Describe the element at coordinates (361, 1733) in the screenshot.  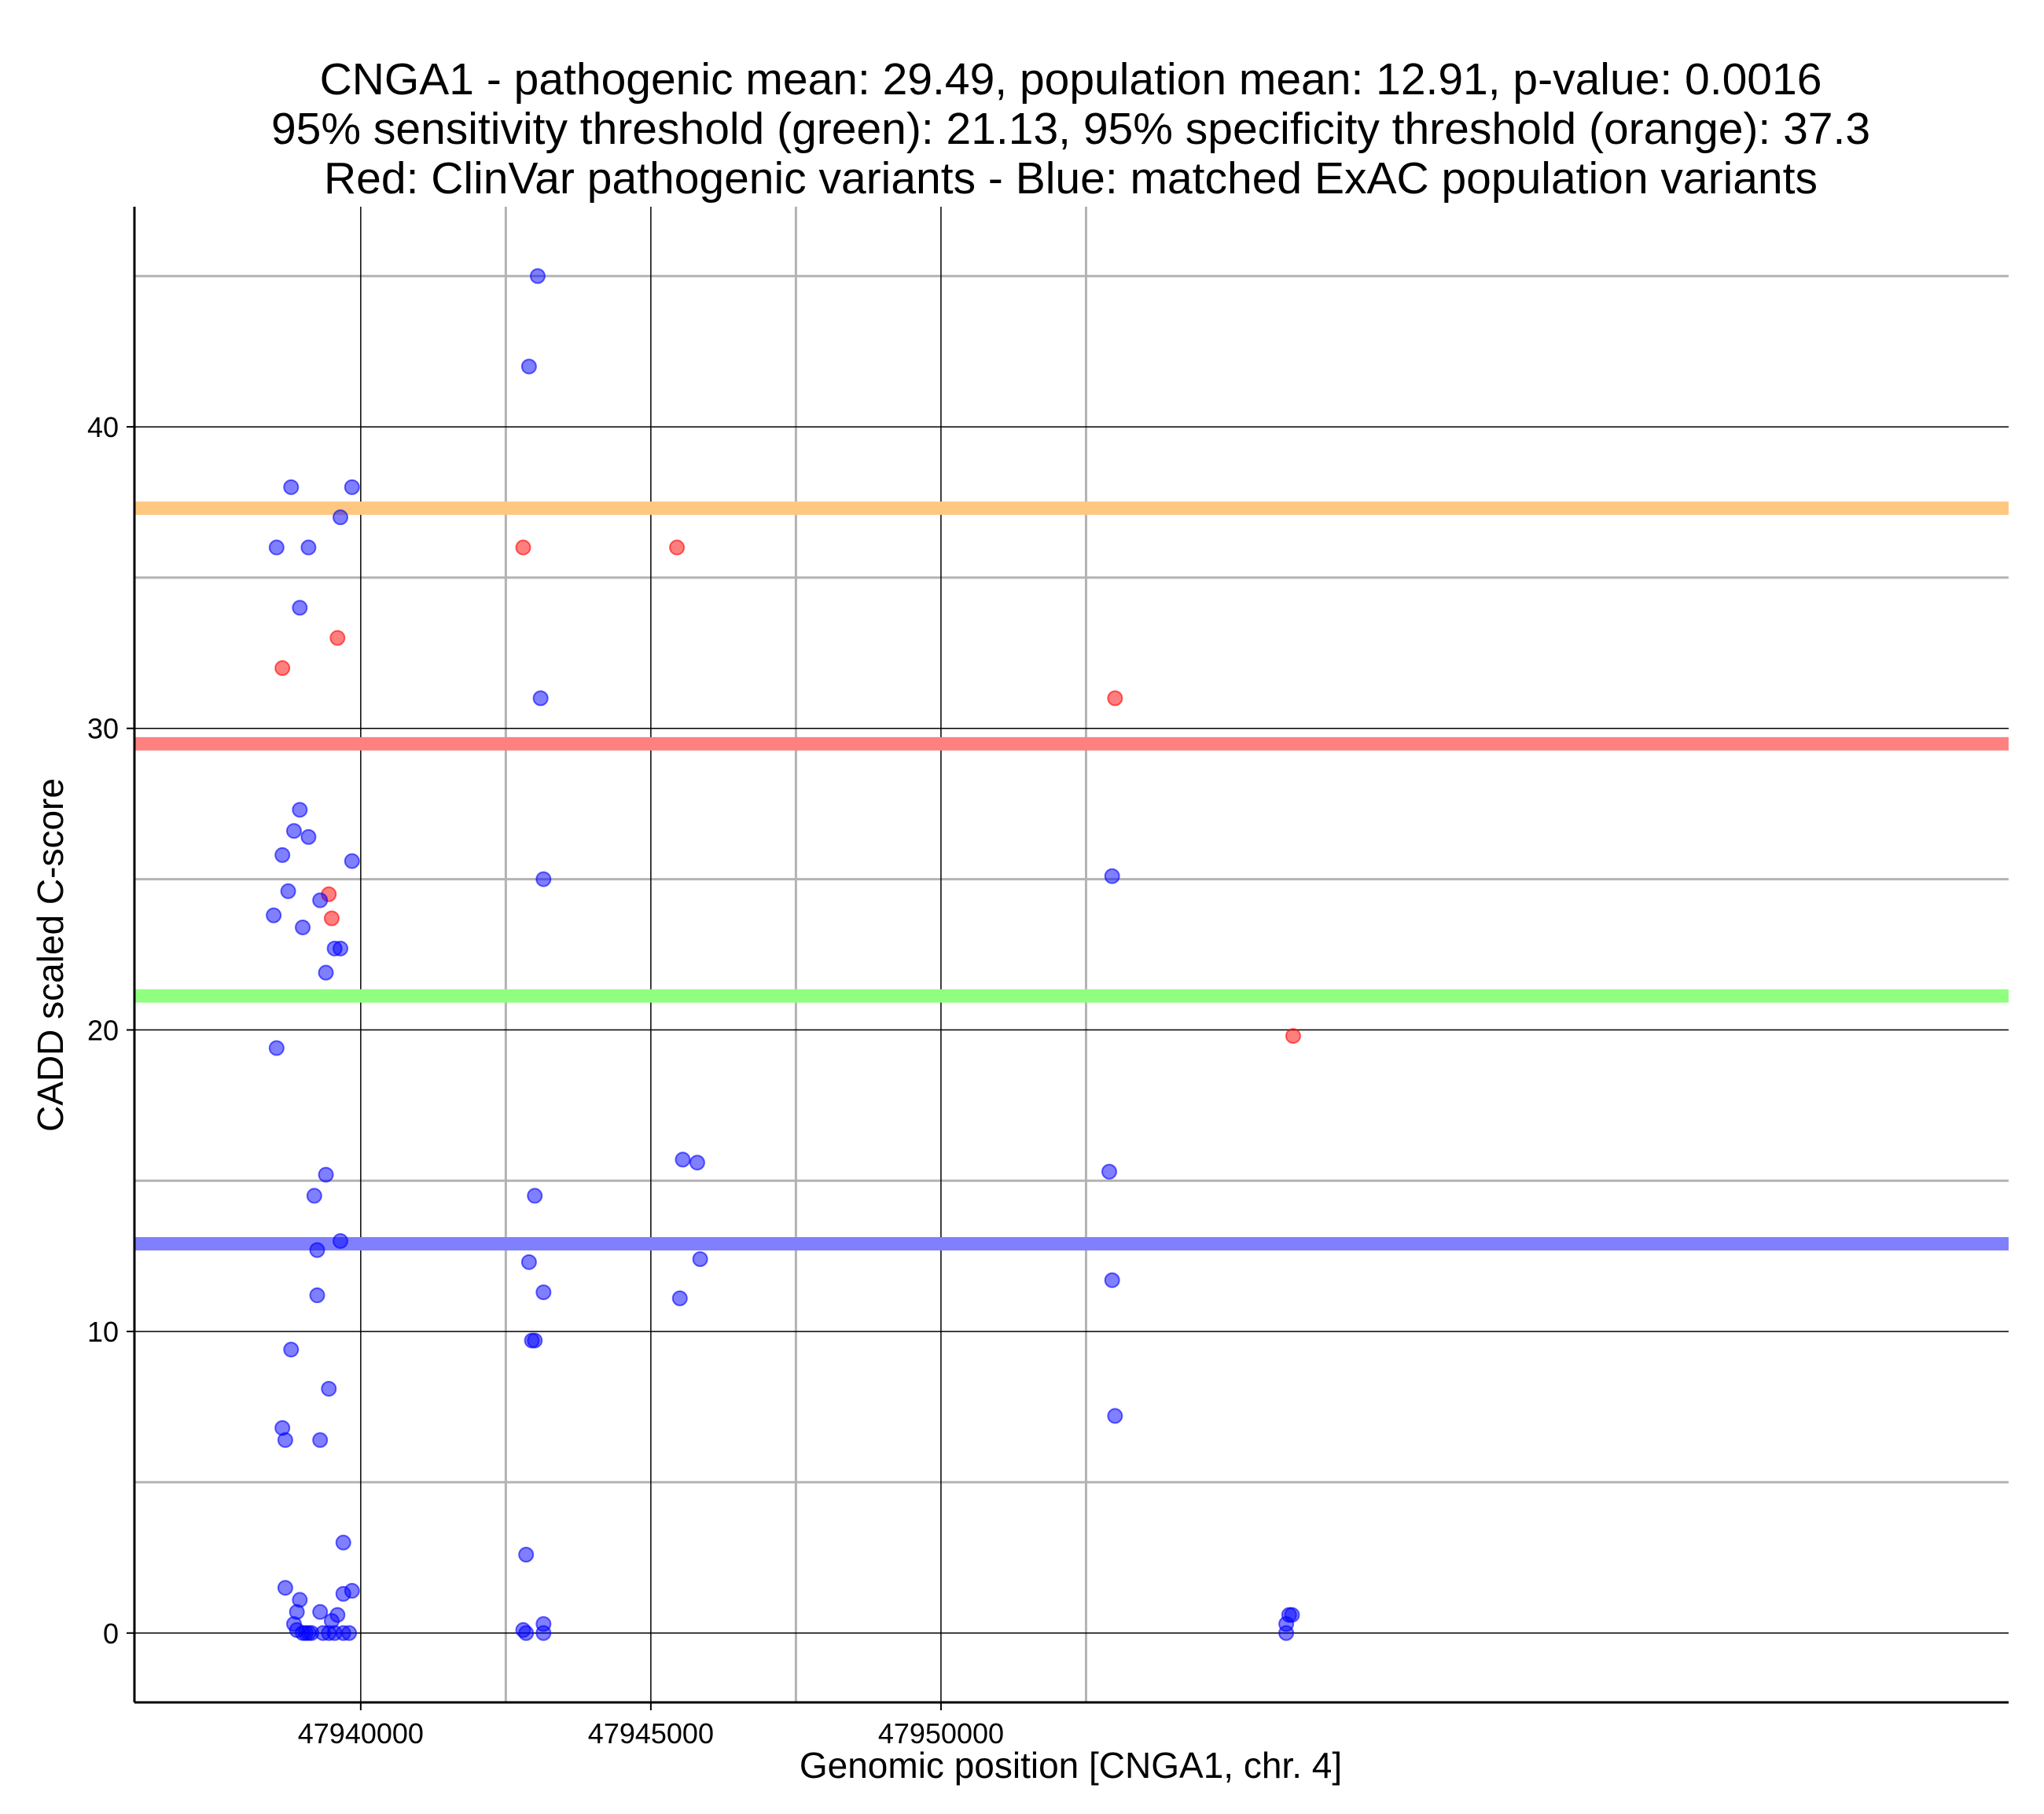
I see `x-tick-label: 47940000` at that location.